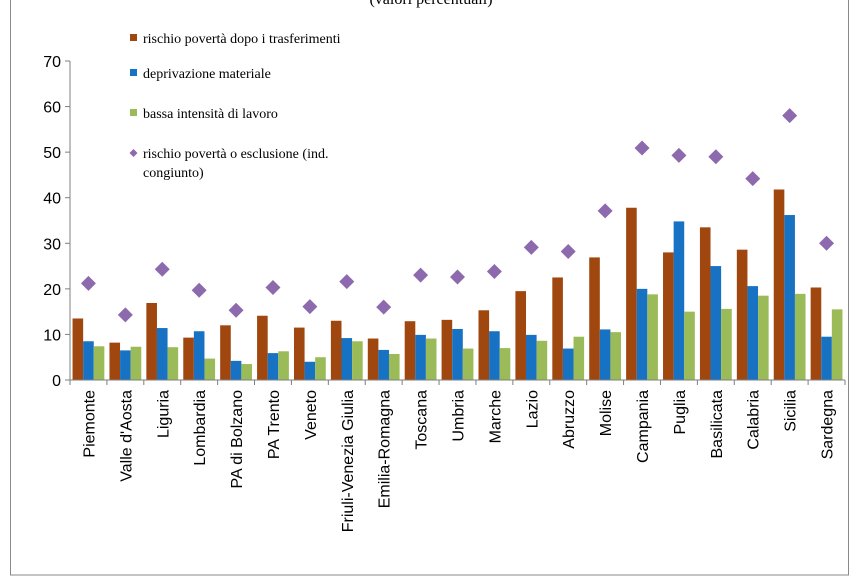  What do you see at coordinates (242, 39) in the screenshot?
I see `legend-label: rischio povertà dopo i trasferimenti` at bounding box center [242, 39].